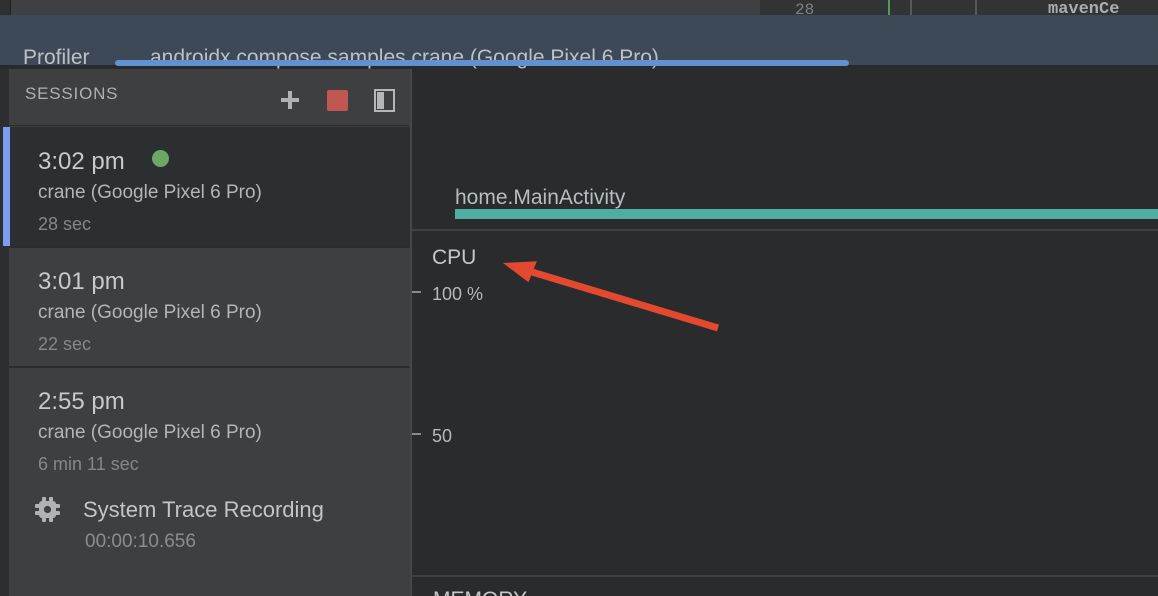  I want to click on add-session-button plus-icon, so click(290, 100).